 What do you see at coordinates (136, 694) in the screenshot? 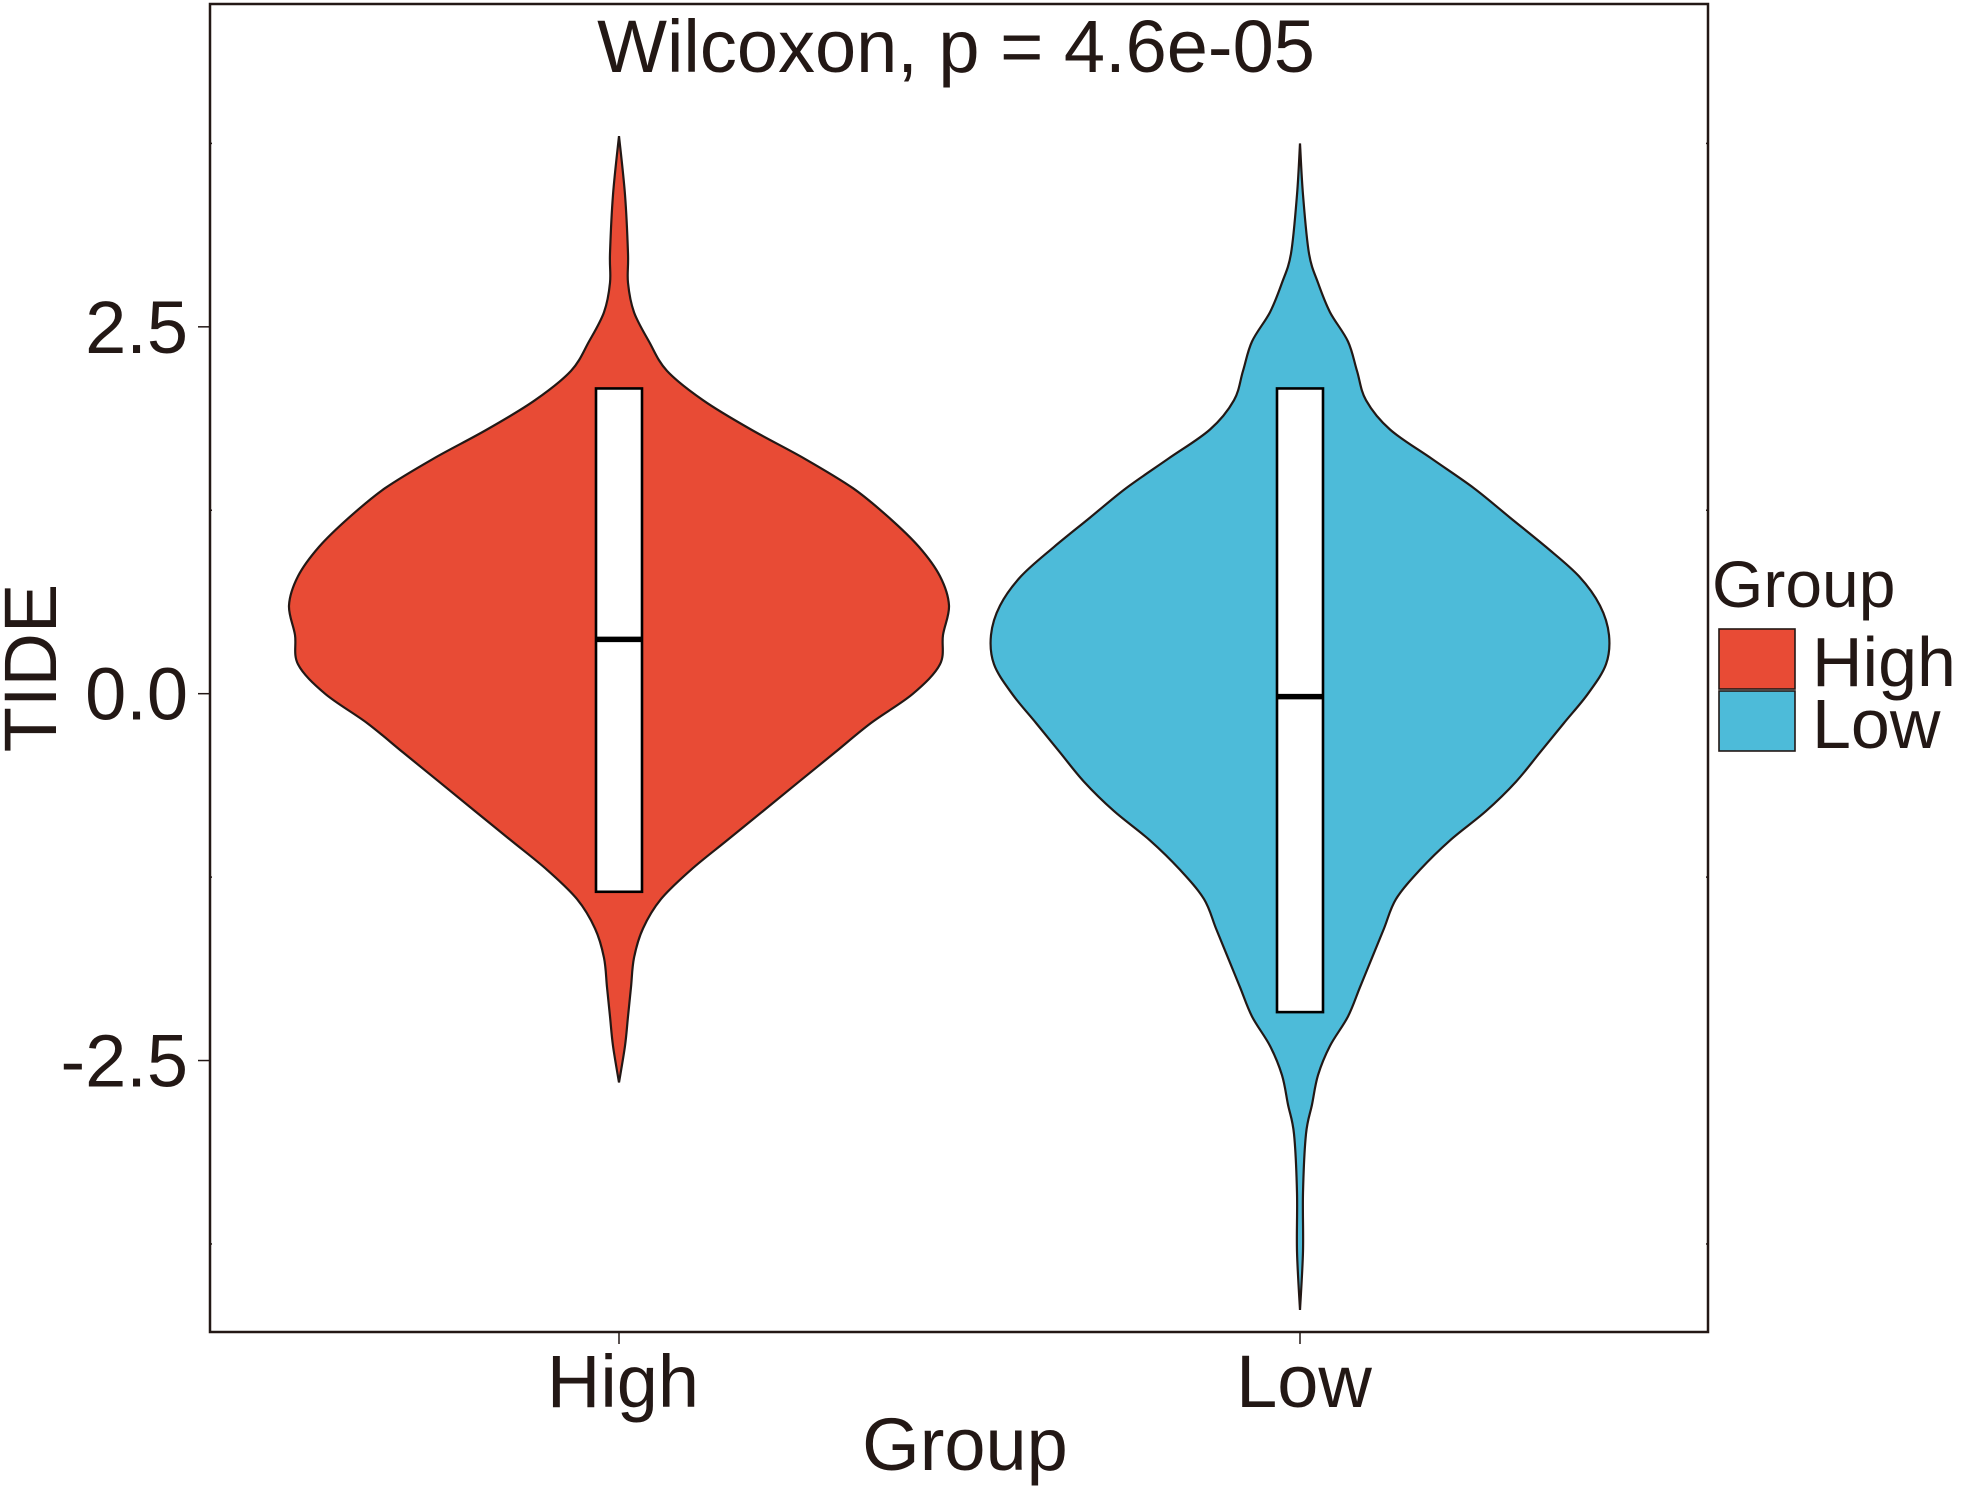
I see `y-tick-label: 0.0` at bounding box center [136, 694].